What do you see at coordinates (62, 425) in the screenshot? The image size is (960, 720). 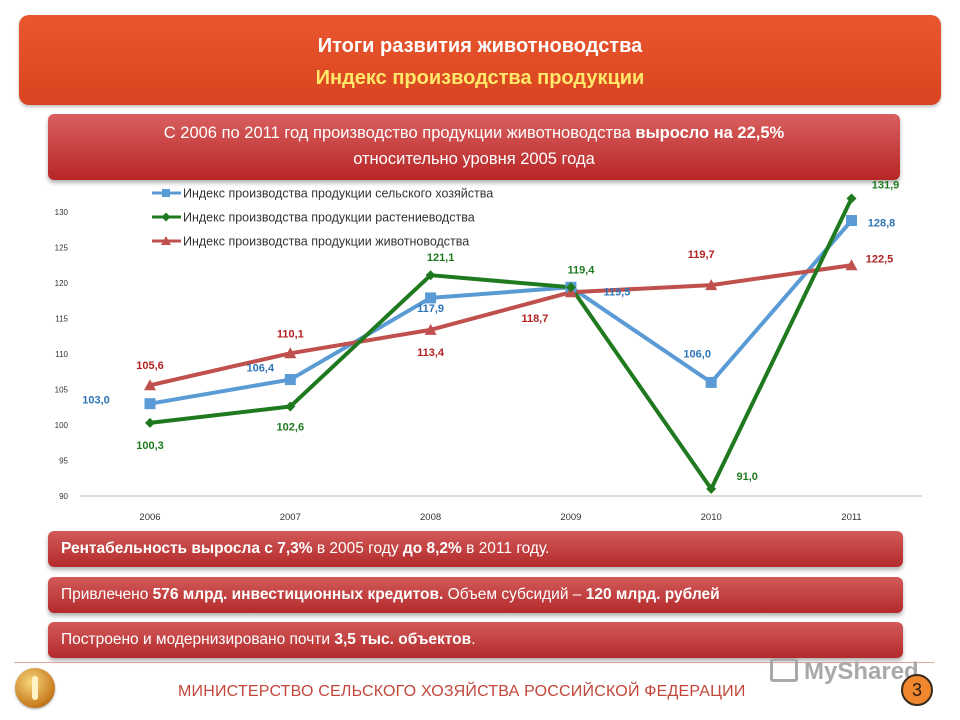 I see `y-tick-label: 100` at bounding box center [62, 425].